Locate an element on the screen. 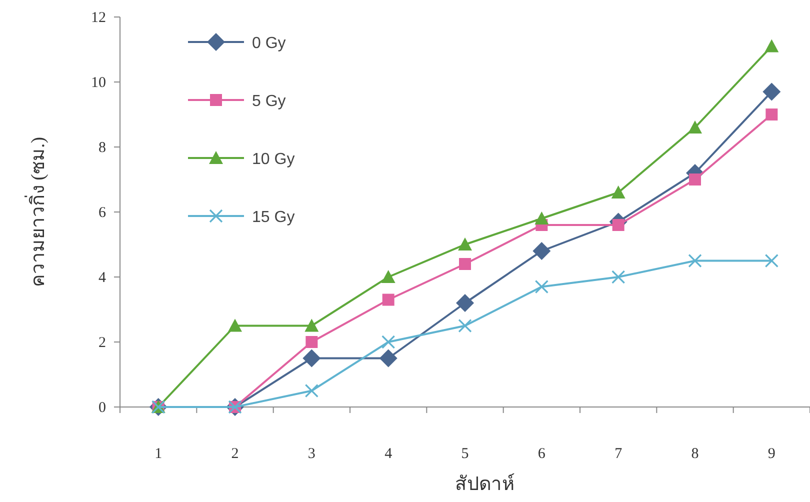  x-axis-title: สัปดาห์ is located at coordinates (485, 484).